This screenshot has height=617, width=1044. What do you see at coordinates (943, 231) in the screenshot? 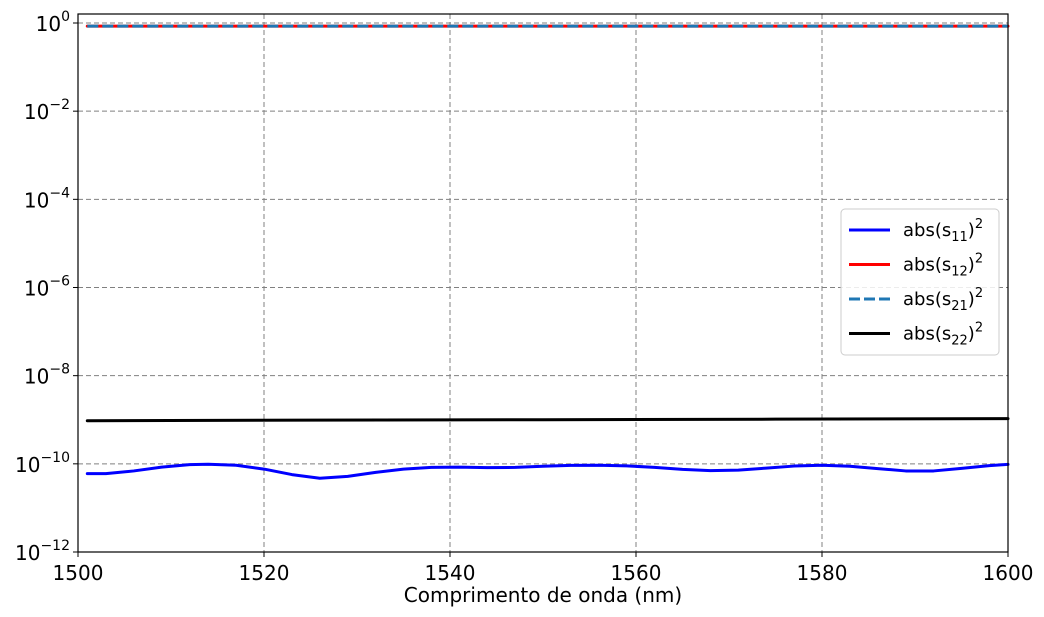
I see `legend-entry-label: abs(s11)2` at bounding box center [943, 231].